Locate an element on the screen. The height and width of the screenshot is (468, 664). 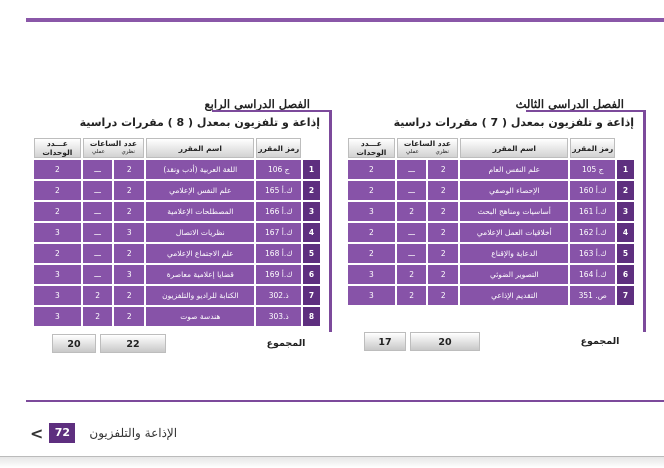
course-name: التقديم الإذاعي is located at coordinates (514, 295).